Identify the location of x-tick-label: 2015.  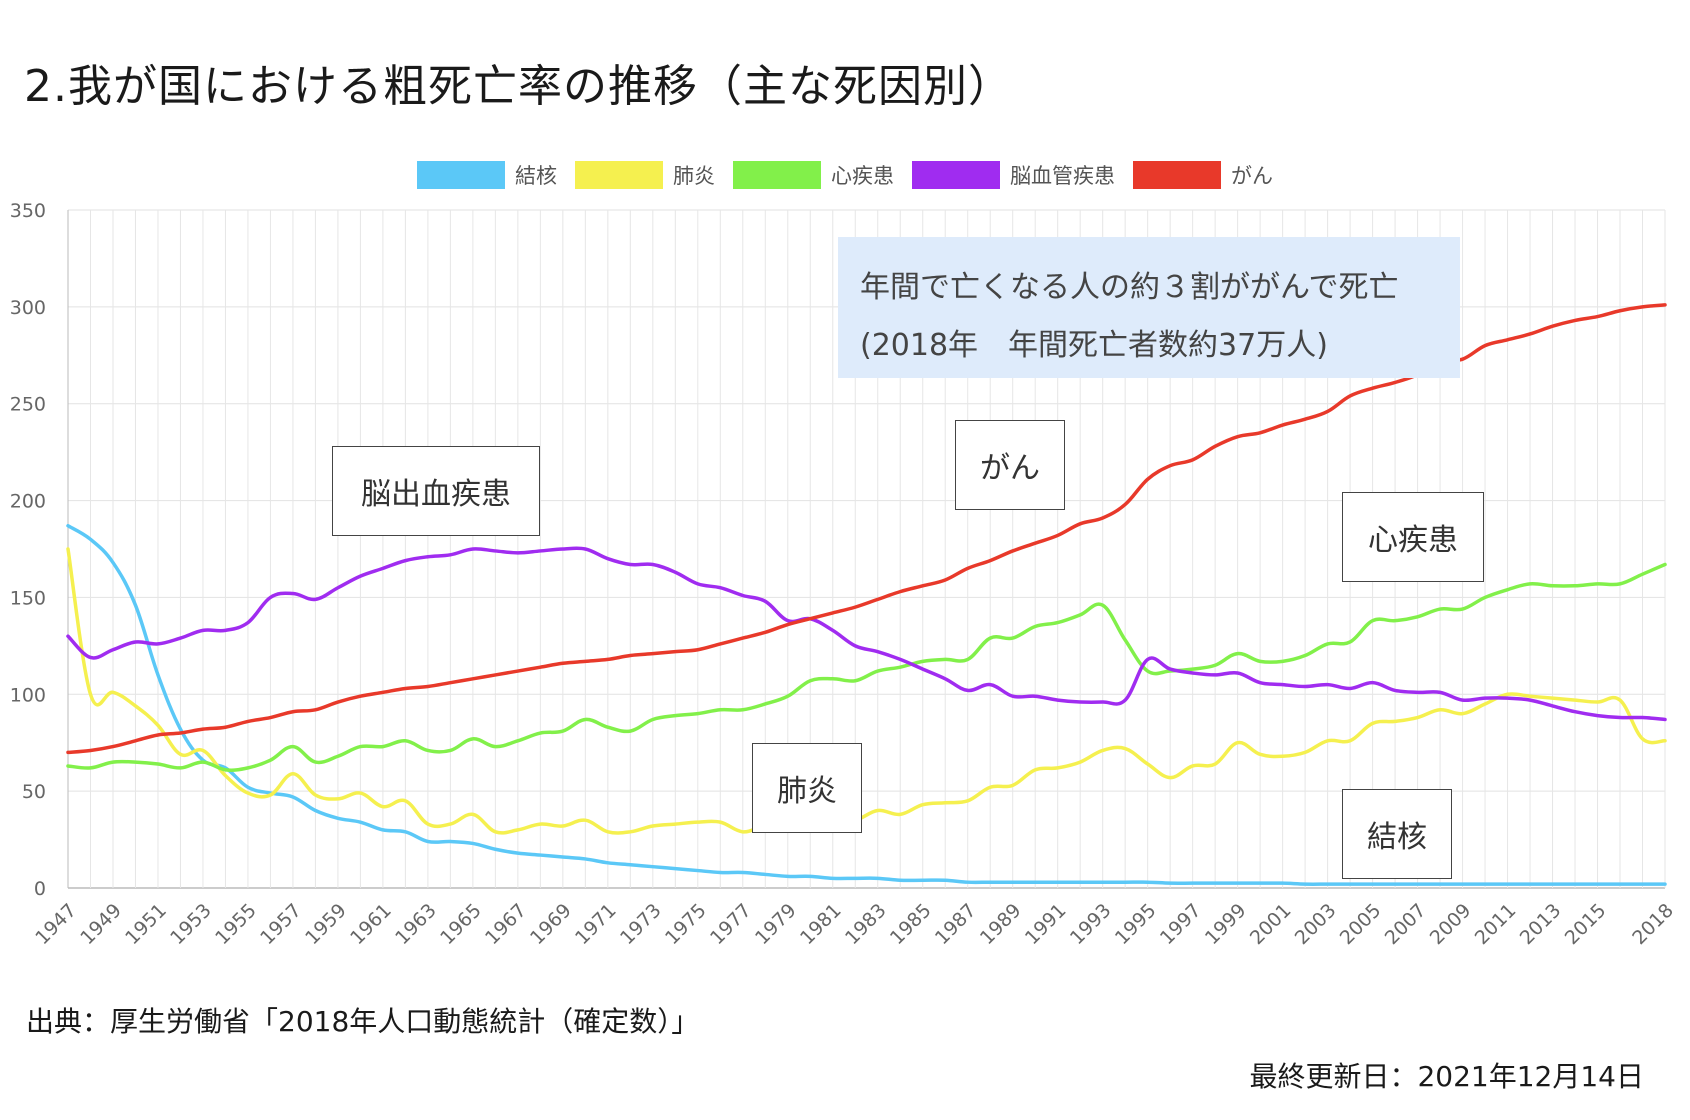
(1586, 924).